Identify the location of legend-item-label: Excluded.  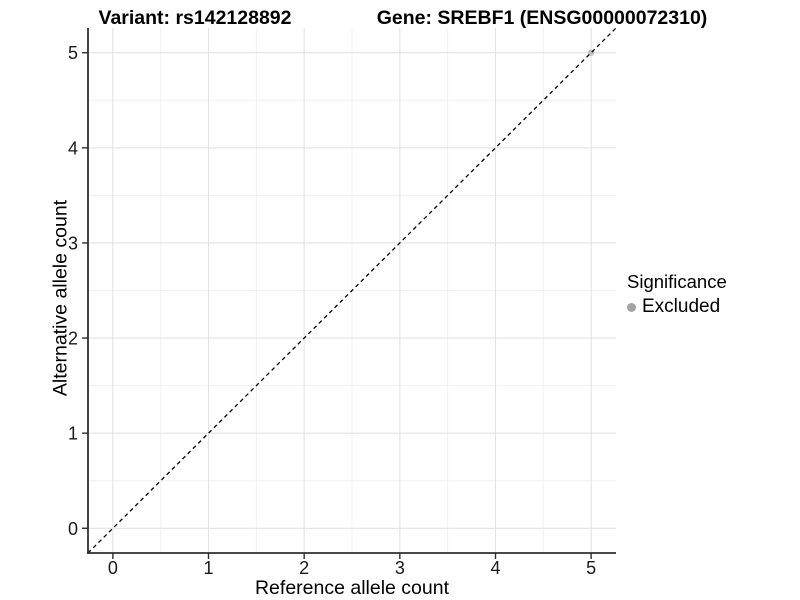
(681, 306).